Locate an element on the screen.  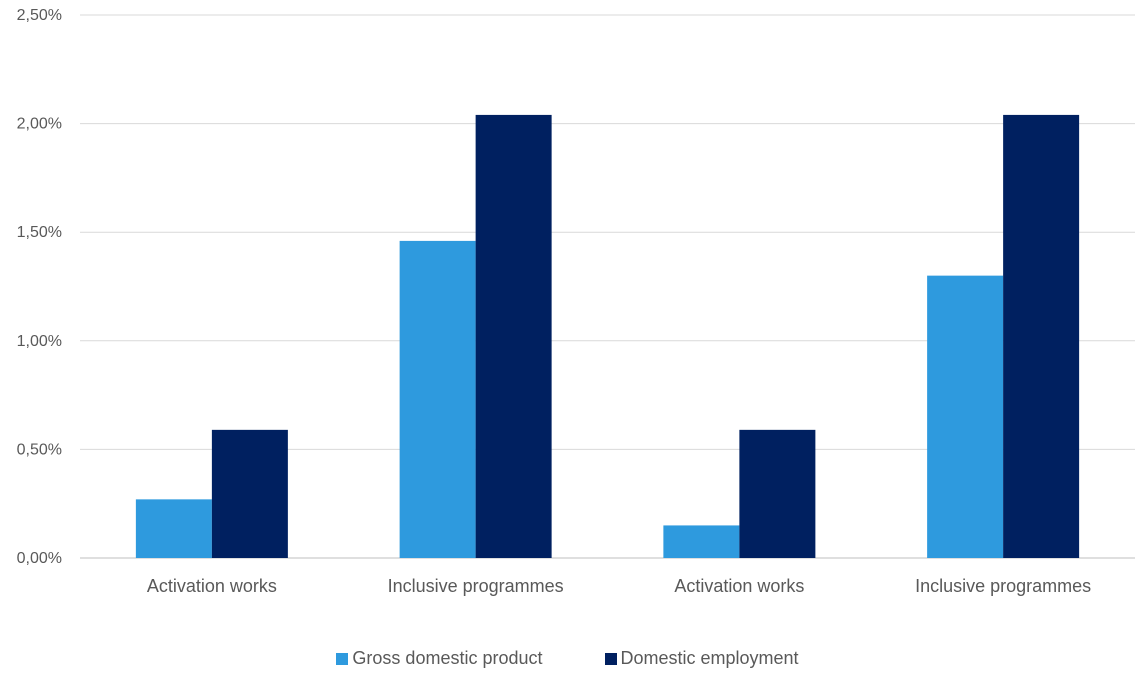
y-tick-label: 2,50% is located at coordinates (39, 15).